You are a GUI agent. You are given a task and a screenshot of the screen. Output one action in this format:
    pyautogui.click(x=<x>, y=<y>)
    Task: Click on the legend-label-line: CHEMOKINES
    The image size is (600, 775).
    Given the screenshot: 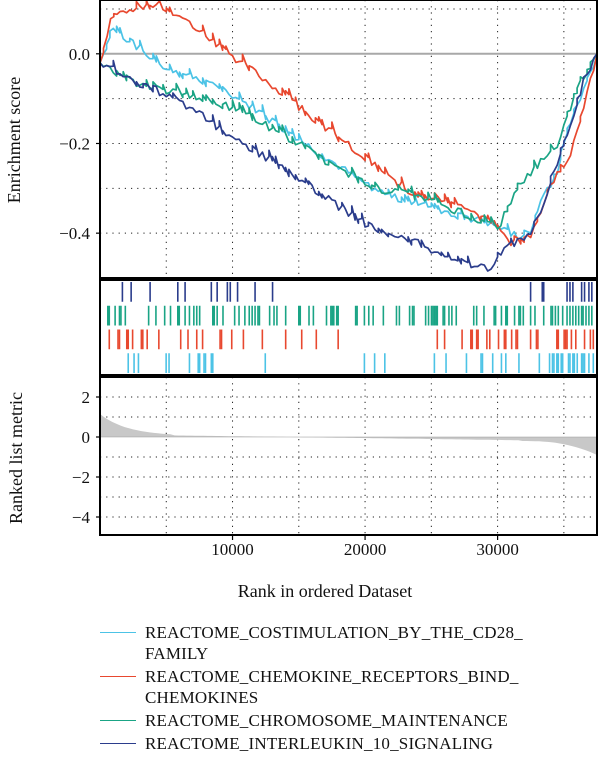 What is the action you would take?
    pyautogui.click(x=202, y=697)
    